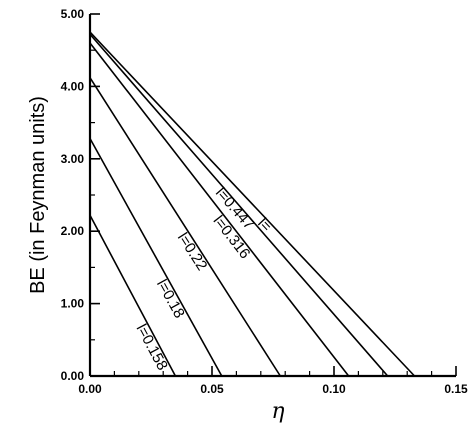 This screenshot has height=428, width=474. I want to click on x-tick-label: 0.10, so click(334, 389).